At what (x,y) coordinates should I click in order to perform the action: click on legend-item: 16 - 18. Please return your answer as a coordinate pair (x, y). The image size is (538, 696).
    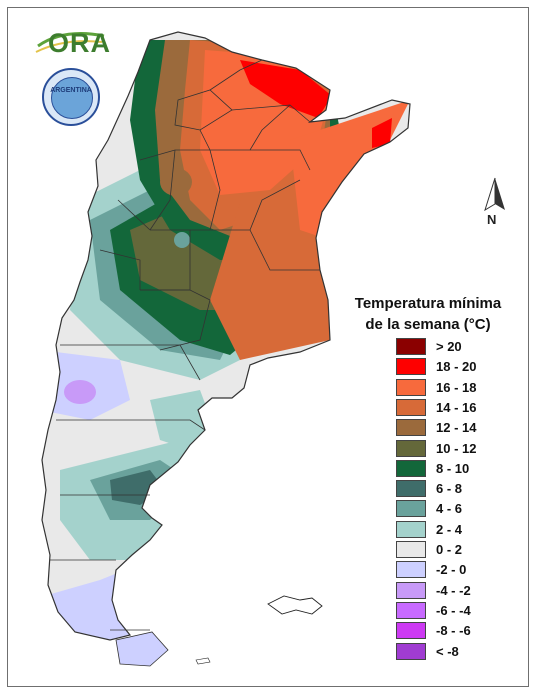
    Looking at the image, I should click on (461, 388).